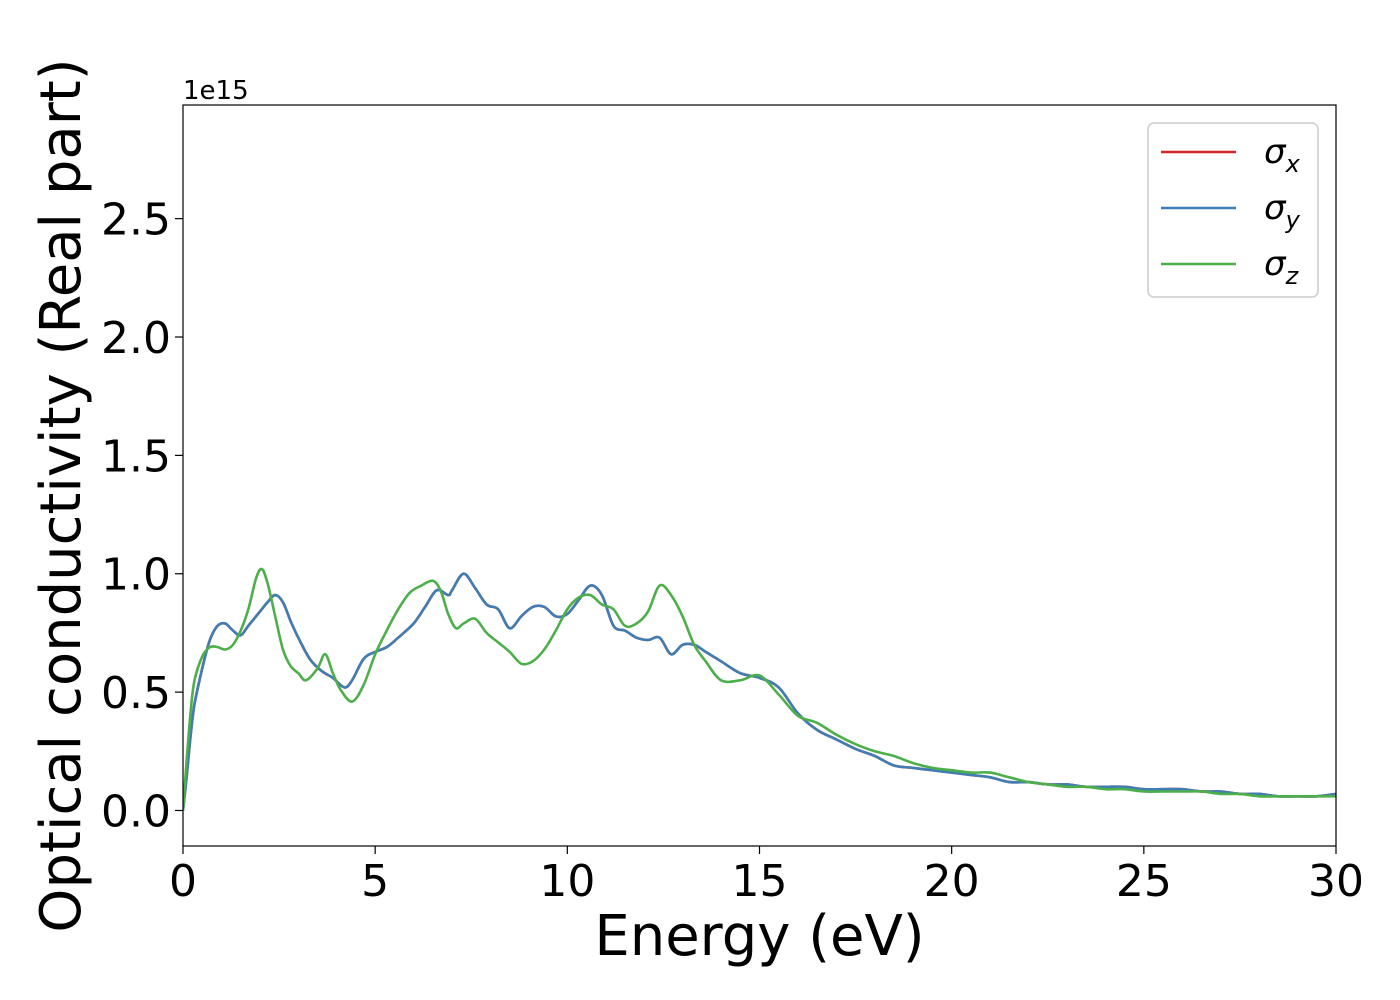  I want to click on y-offset-label: 1e15, so click(216, 91).